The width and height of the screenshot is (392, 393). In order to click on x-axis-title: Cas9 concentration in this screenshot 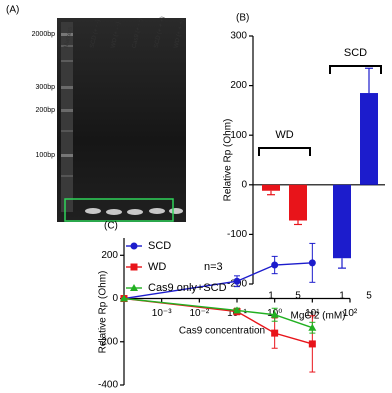, I will do `click(222, 331)`.